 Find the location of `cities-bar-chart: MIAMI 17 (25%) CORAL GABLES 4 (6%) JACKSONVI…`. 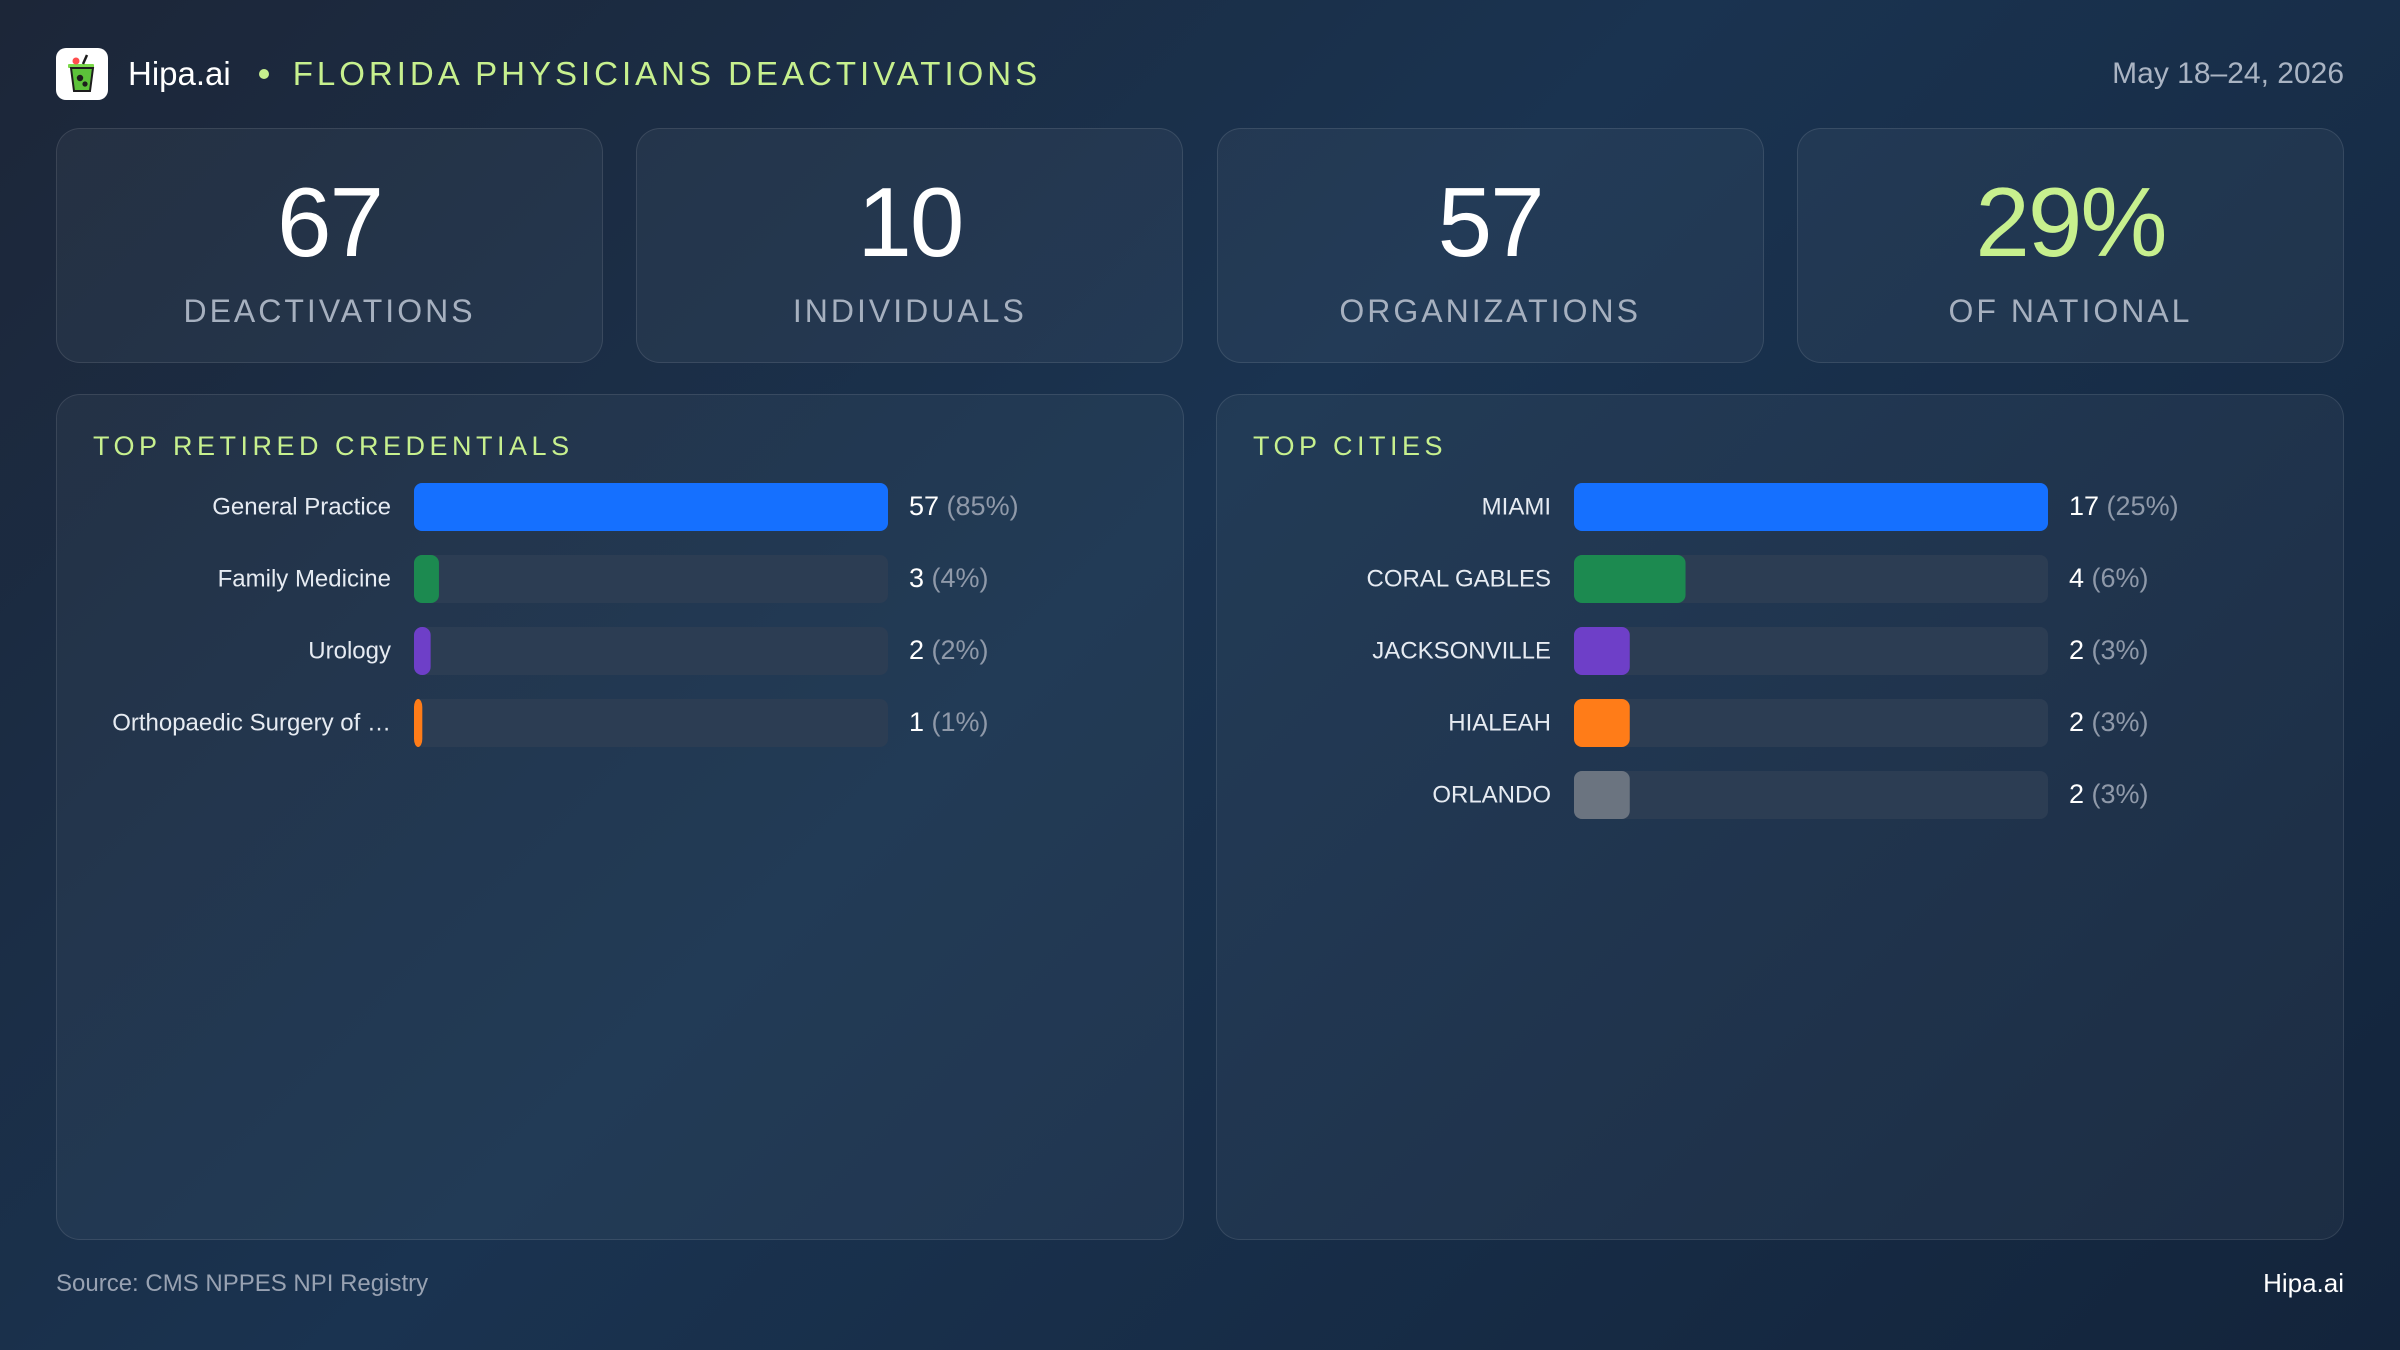

cities-bar-chart: MIAMI 17 (25%) CORAL GABLES 4 (6%) JACKSONVI… is located at coordinates (1772, 651).